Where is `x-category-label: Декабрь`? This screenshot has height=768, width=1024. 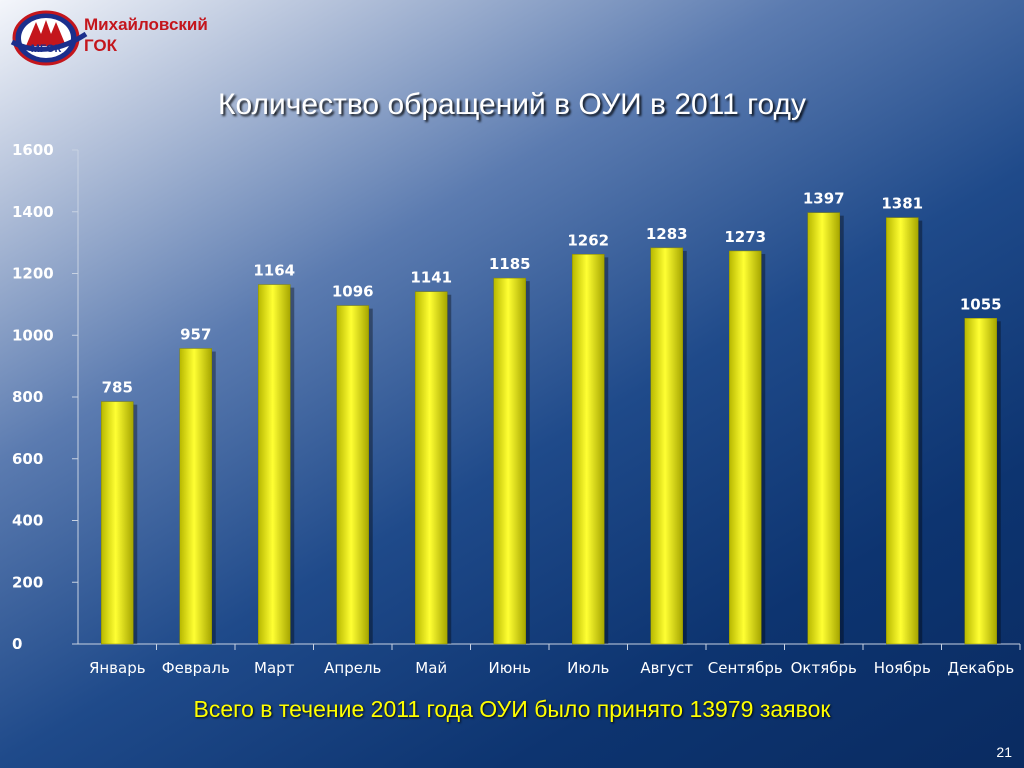
x-category-label: Декабрь is located at coordinates (980, 668).